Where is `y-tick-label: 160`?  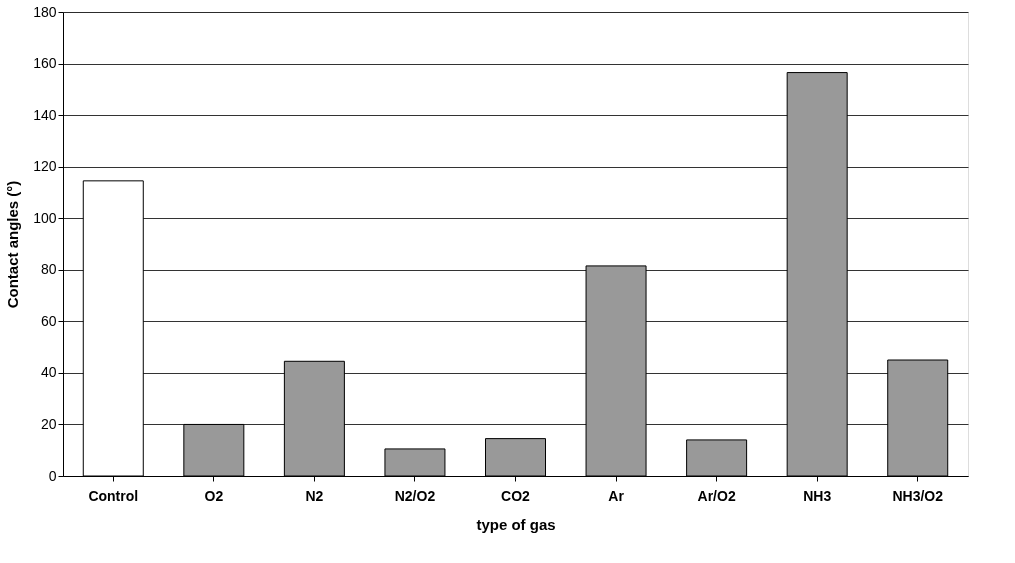 y-tick-label: 160 is located at coordinates (45, 63).